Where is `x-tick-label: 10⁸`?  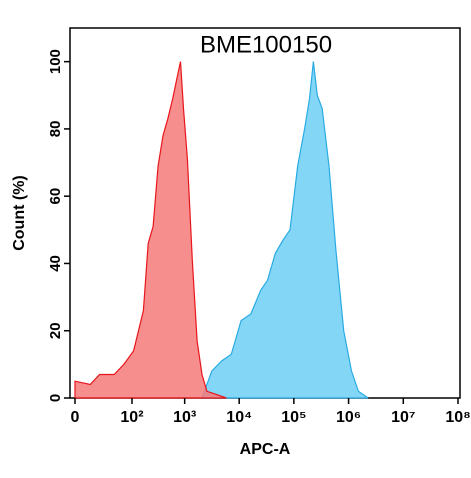 x-tick-label: 10⁸ is located at coordinates (457, 417).